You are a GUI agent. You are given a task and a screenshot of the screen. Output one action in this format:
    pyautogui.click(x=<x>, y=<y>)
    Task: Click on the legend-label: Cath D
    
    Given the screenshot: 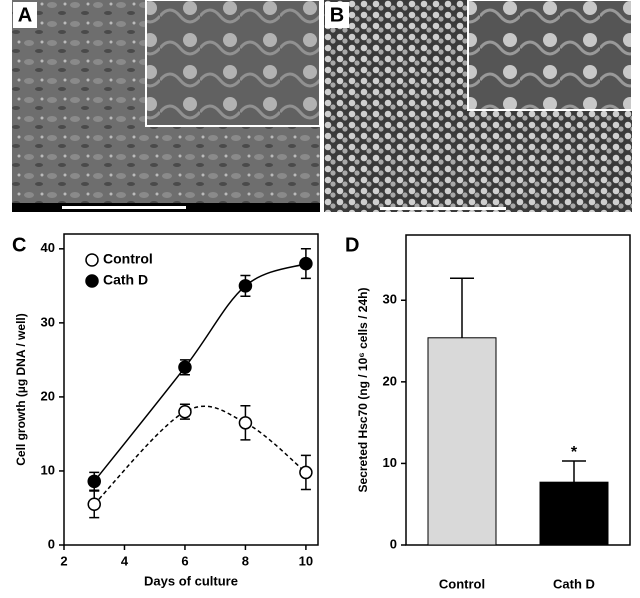 What is the action you would take?
    pyautogui.click(x=125, y=280)
    